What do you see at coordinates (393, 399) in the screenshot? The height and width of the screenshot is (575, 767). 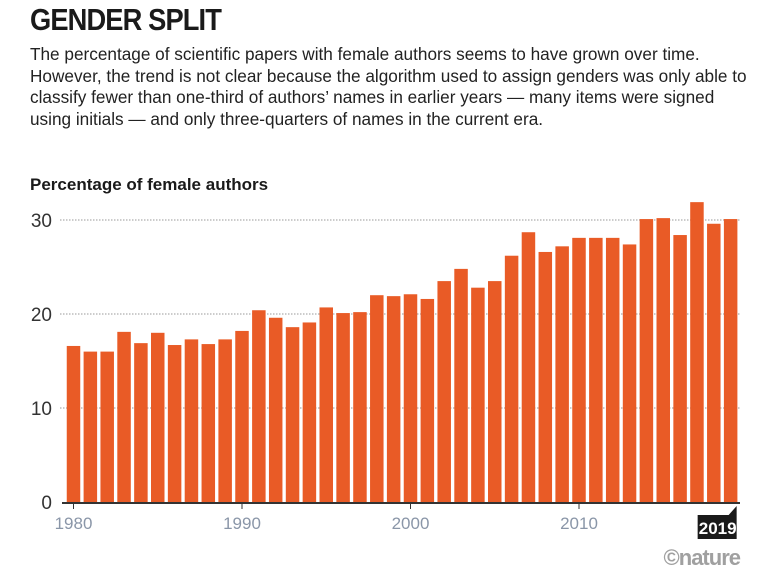 I see `bar-1999` at bounding box center [393, 399].